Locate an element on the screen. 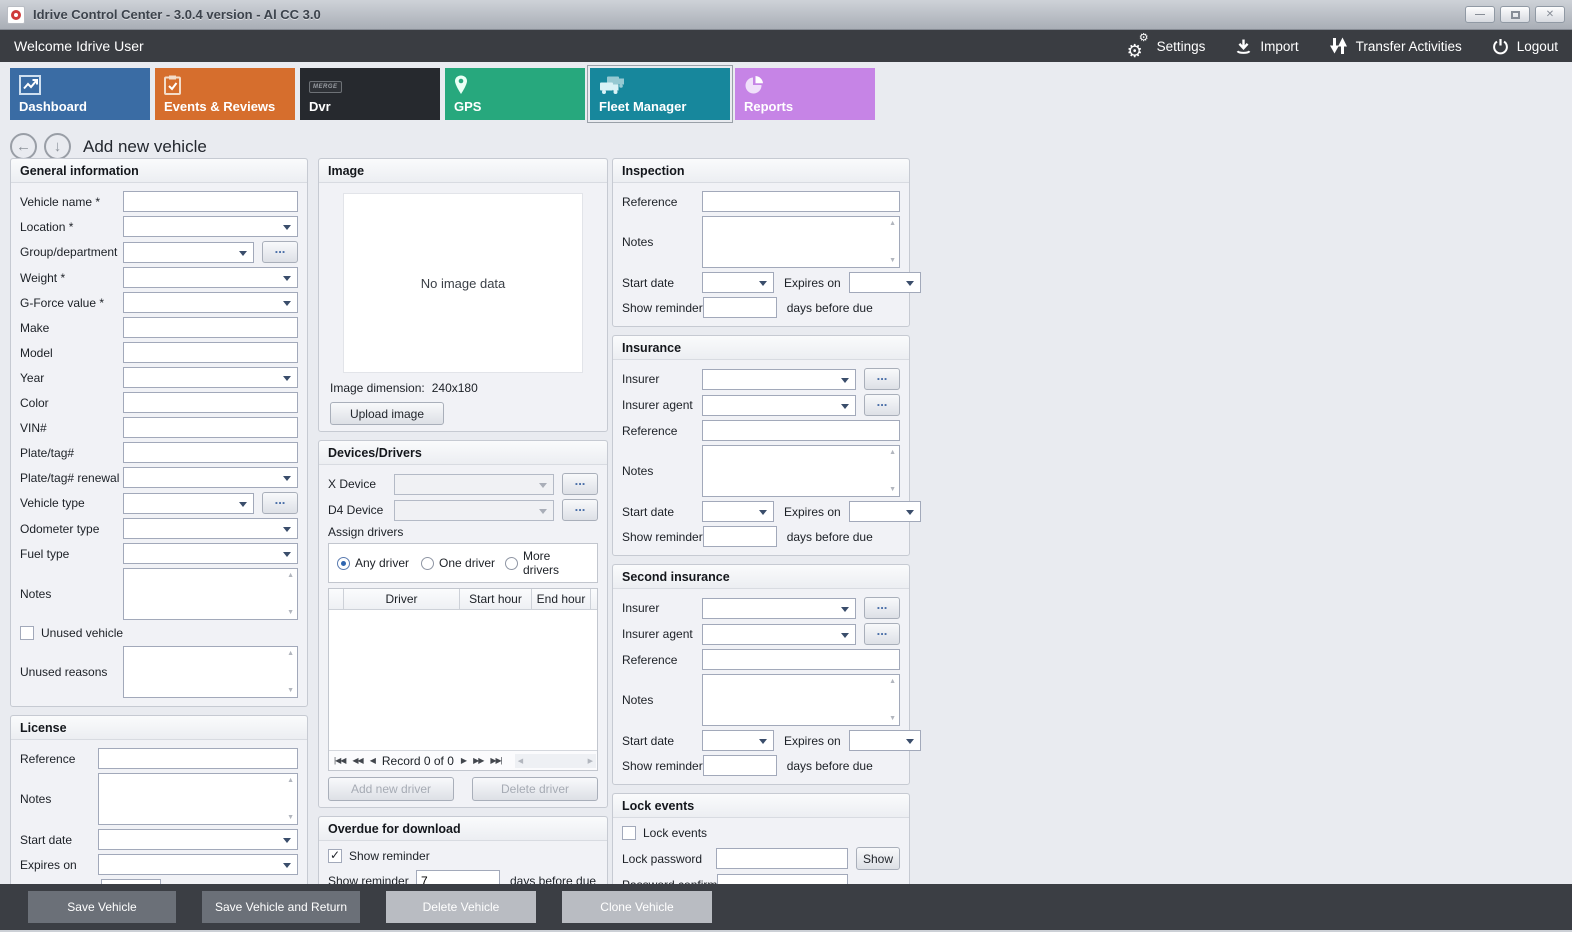  add-new-driver-button: Add new driver is located at coordinates (391, 789).